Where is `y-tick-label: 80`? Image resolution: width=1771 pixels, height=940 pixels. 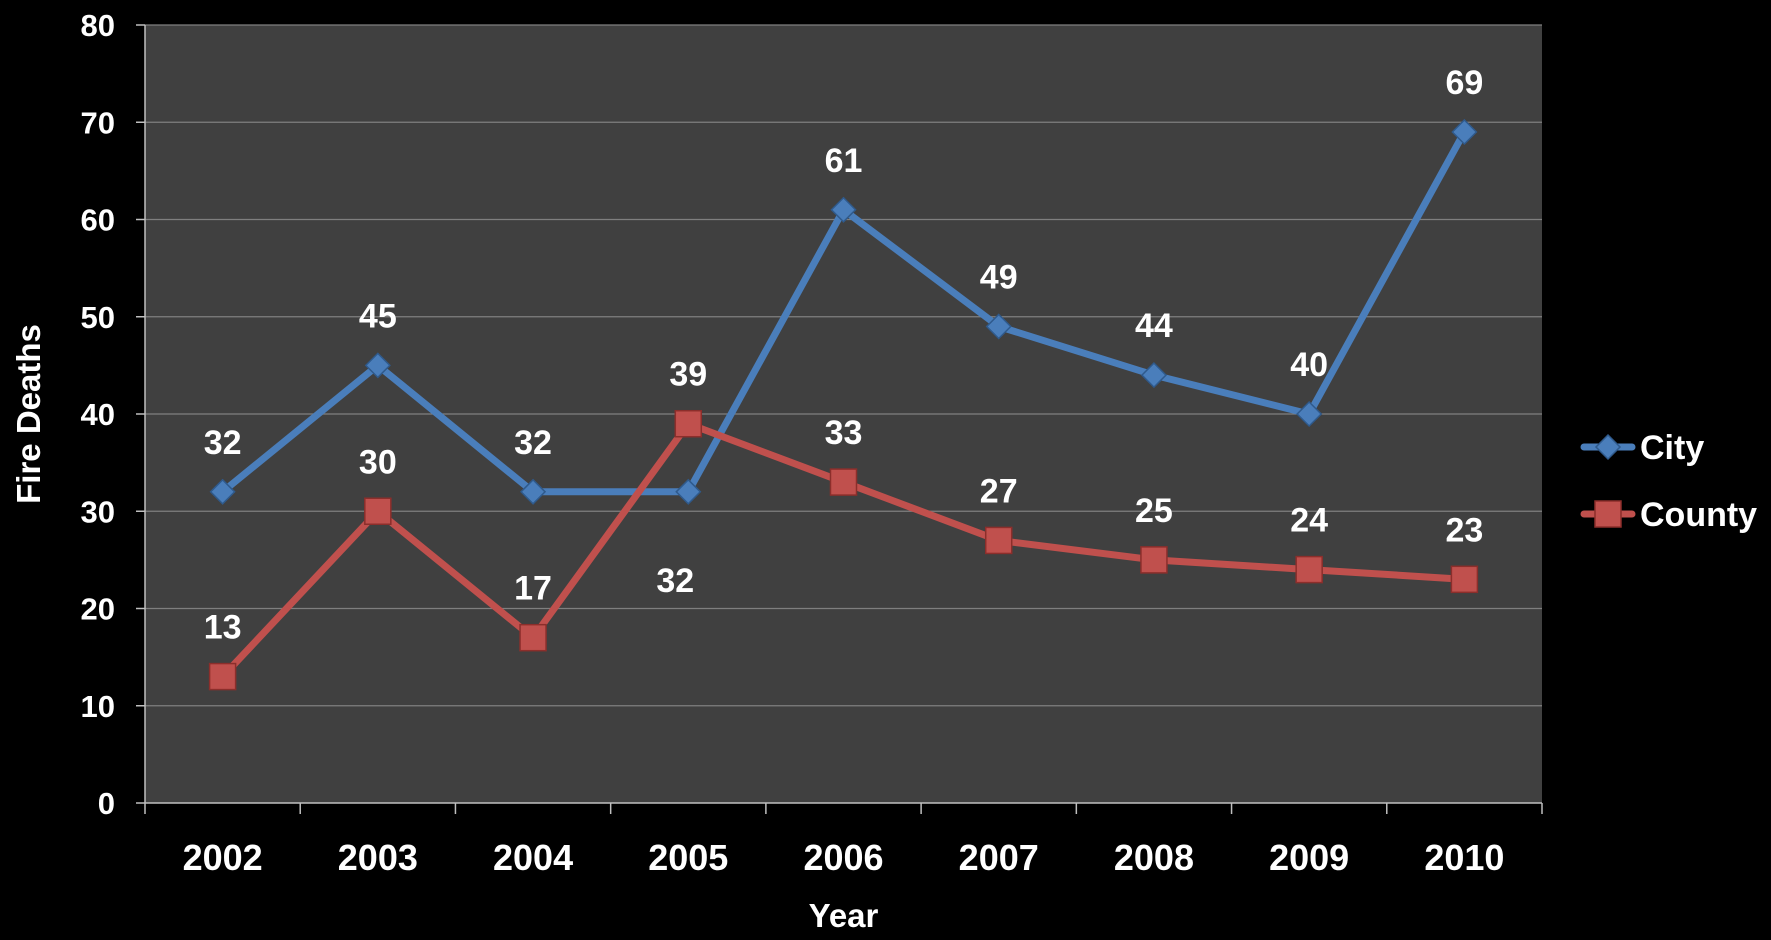 y-tick-label: 80 is located at coordinates (98, 25).